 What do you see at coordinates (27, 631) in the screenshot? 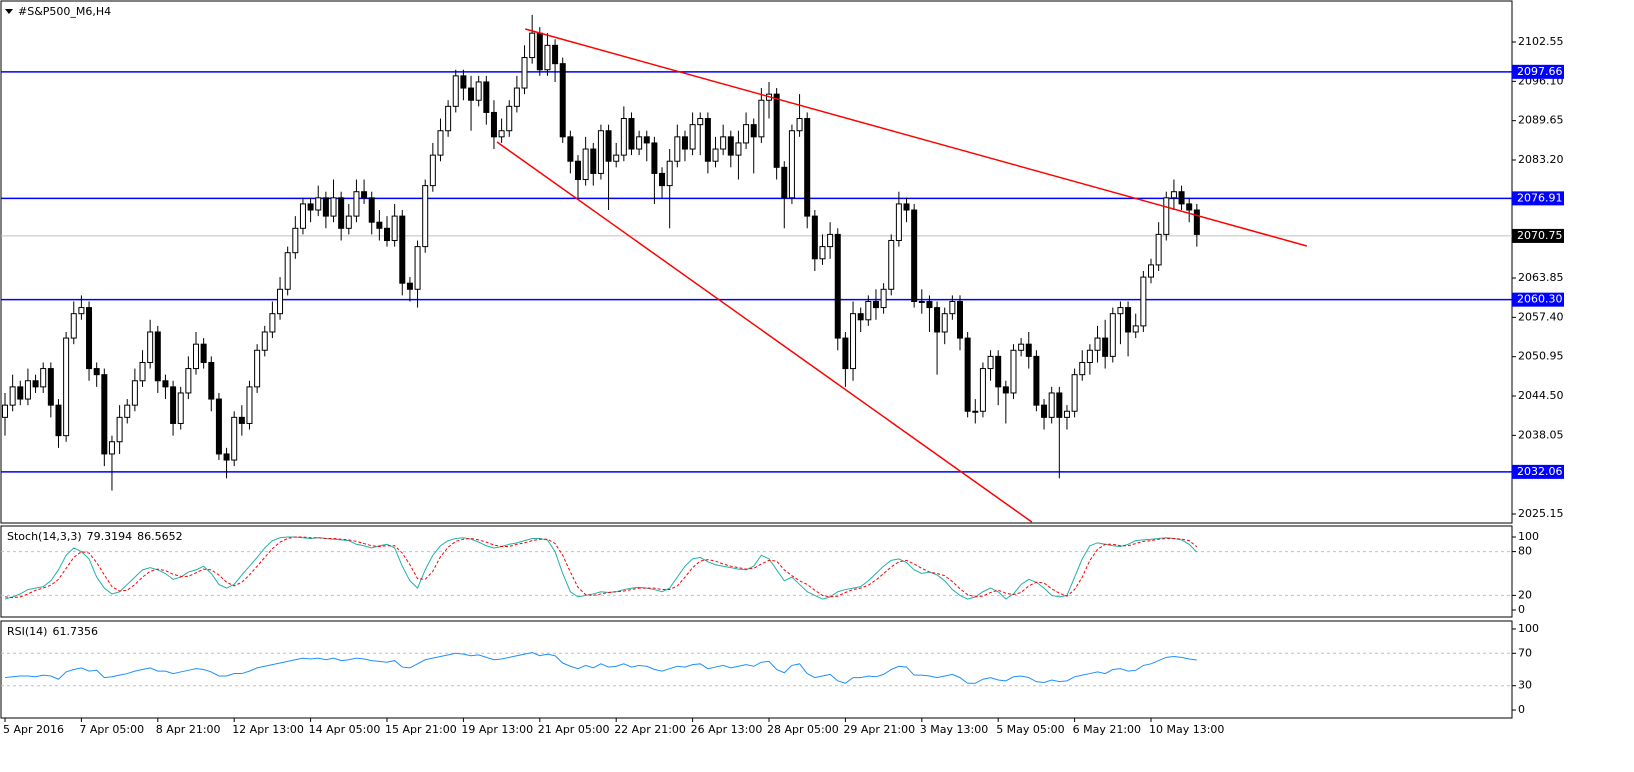
I see `indicator-name: RSI(14)` at bounding box center [27, 631].